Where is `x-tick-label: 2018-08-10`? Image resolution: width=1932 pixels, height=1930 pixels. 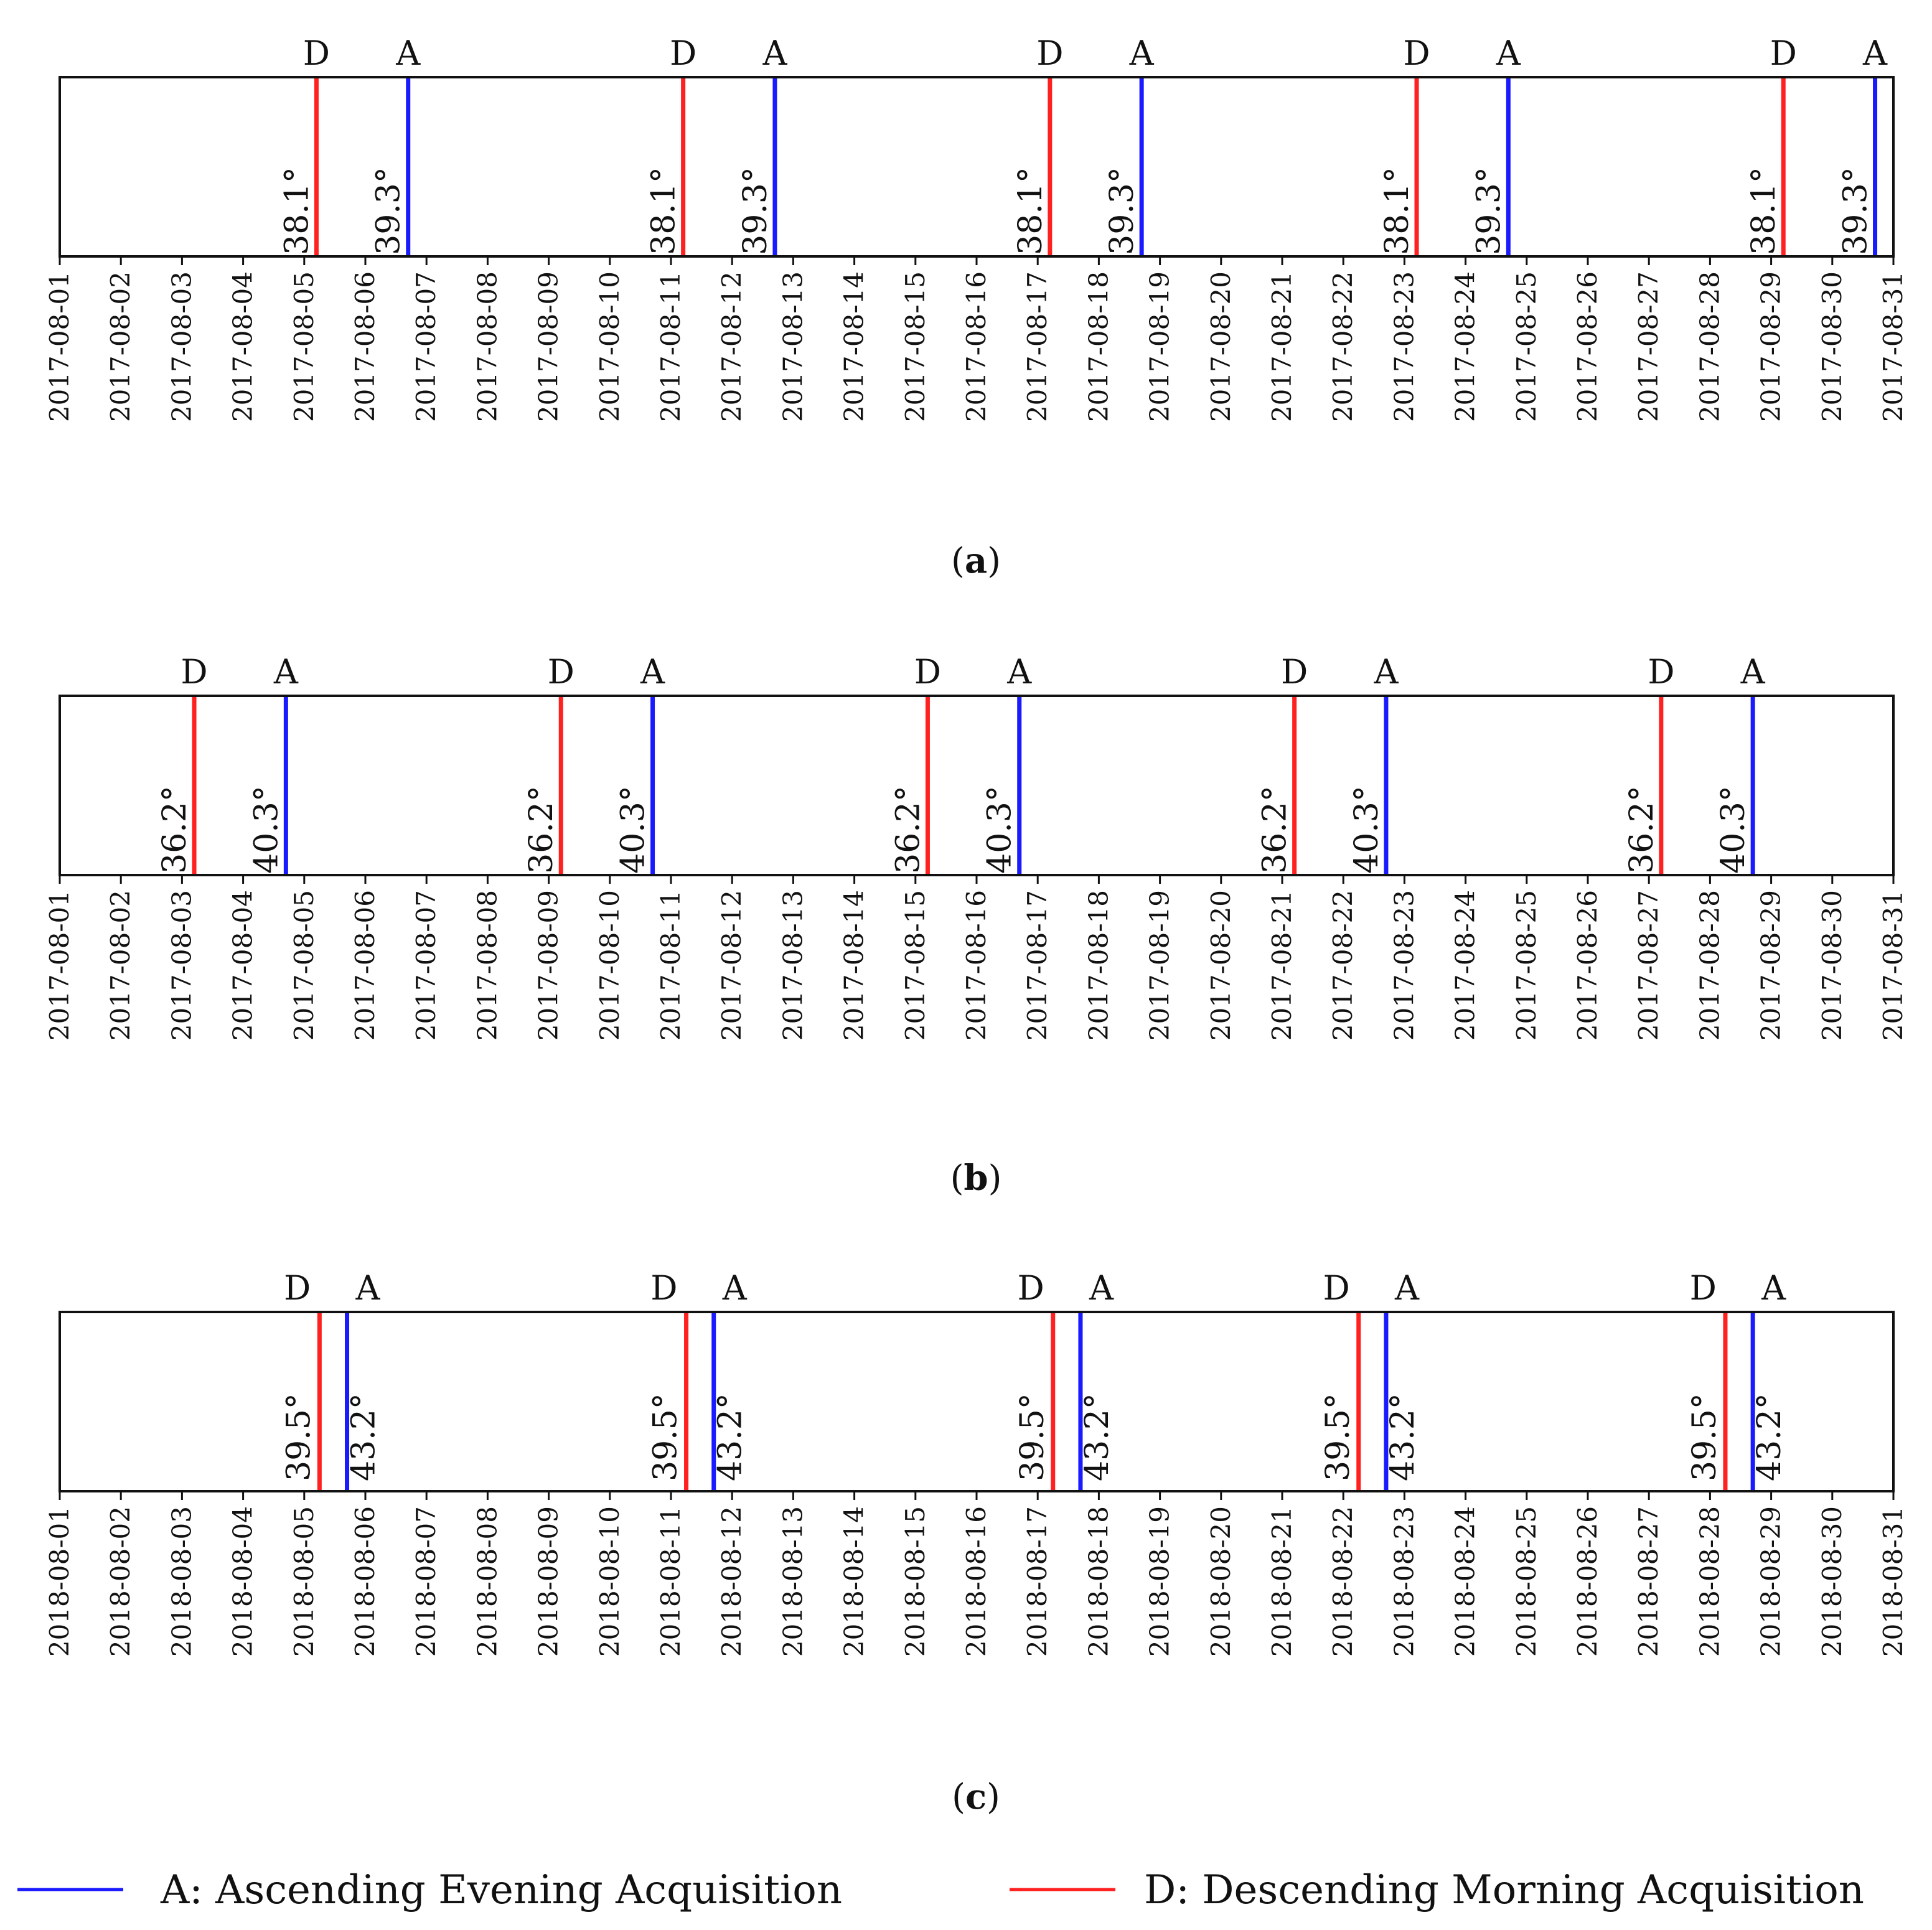
x-tick-label: 2018-08-10 is located at coordinates (609, 1581).